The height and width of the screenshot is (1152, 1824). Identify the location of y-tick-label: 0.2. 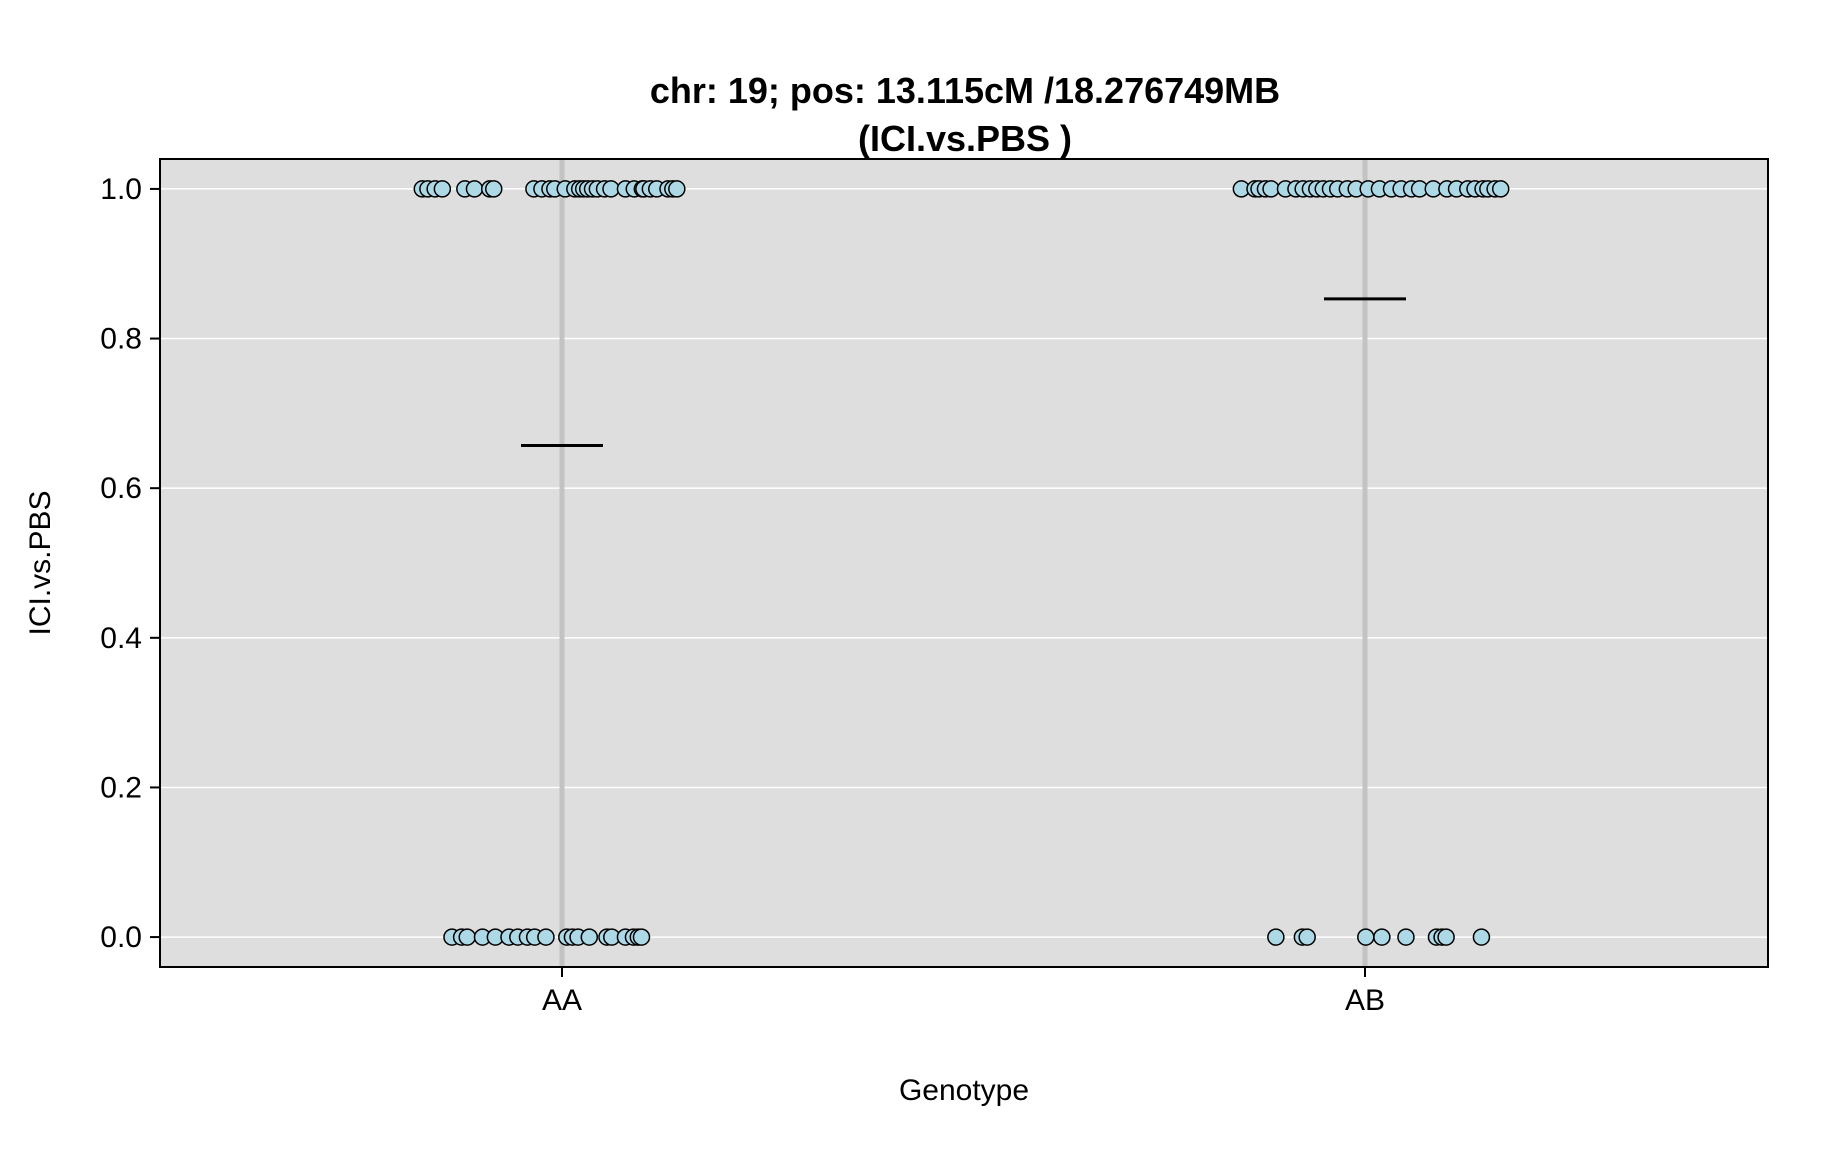
(121, 787).